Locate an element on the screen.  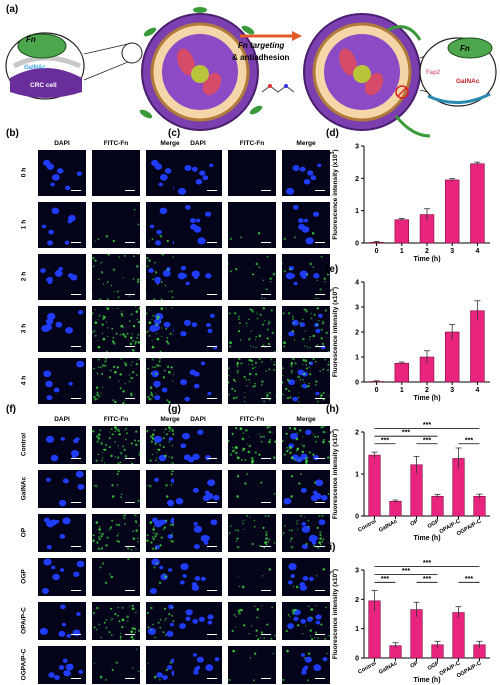
x-tick-label: 2 is located at coordinates (427, 390).